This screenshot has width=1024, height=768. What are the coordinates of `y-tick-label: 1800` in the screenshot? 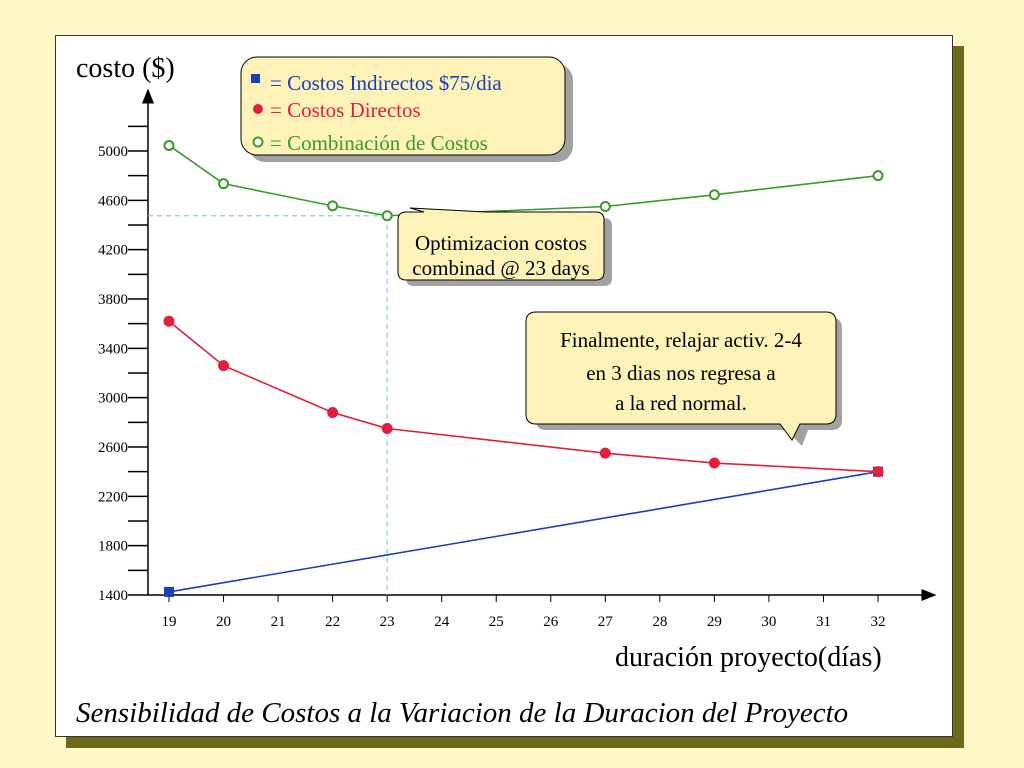 It's located at (113, 547).